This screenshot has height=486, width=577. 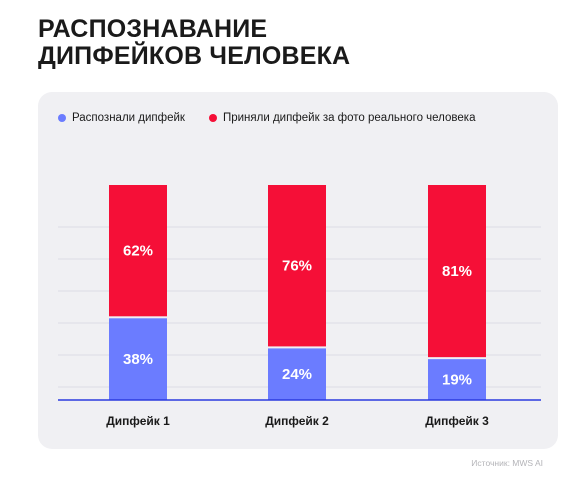 I want to click on data-label-accepted-3: 81%, so click(x=457, y=271).